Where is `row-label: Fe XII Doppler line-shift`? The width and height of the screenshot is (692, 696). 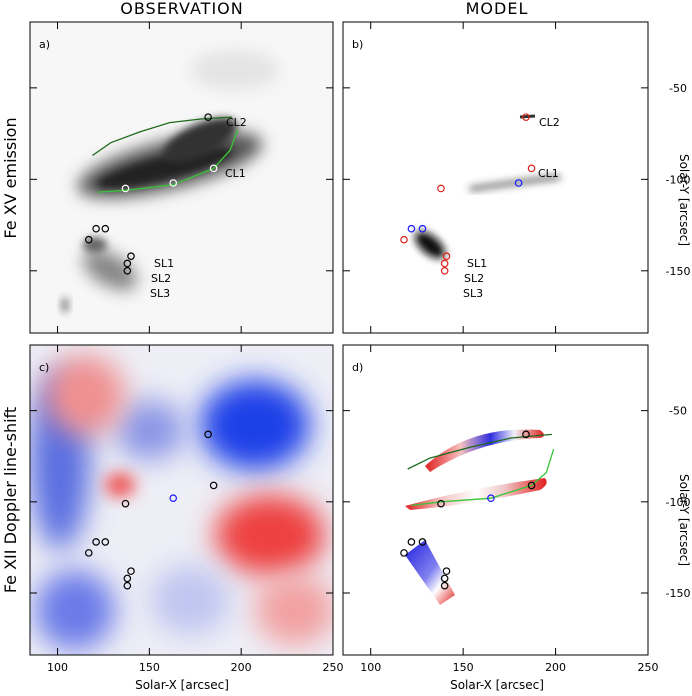 row-label: Fe XII Doppler line-shift is located at coordinates (10, 500).